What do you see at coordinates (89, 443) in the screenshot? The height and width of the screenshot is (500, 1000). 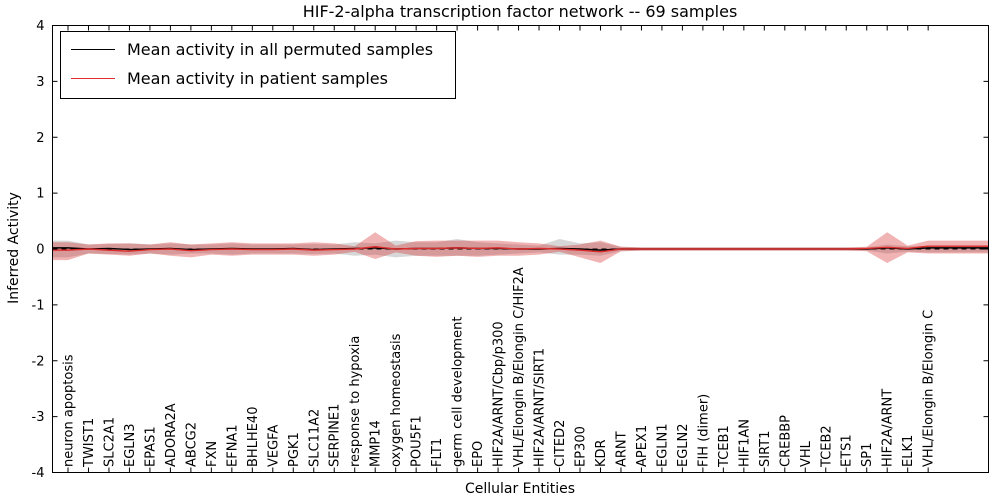 I see `x-tick-label: TWIST1` at bounding box center [89, 443].